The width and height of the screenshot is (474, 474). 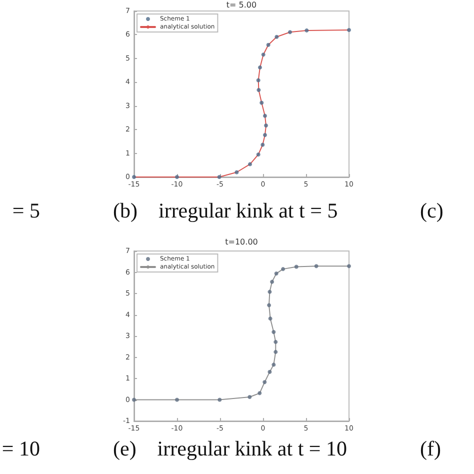 I want to click on text: (e) irregular kink at t = 10, so click(x=230, y=448).